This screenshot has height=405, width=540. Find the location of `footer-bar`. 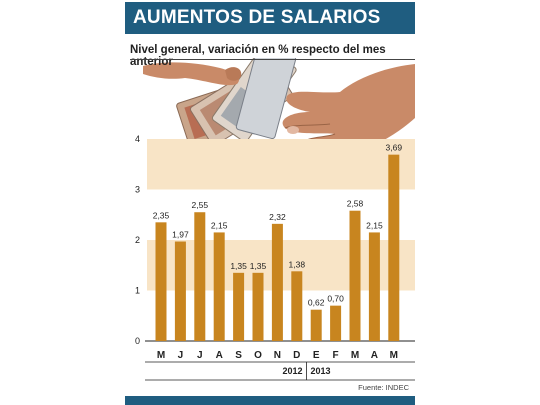

footer-bar is located at coordinates (270, 400).